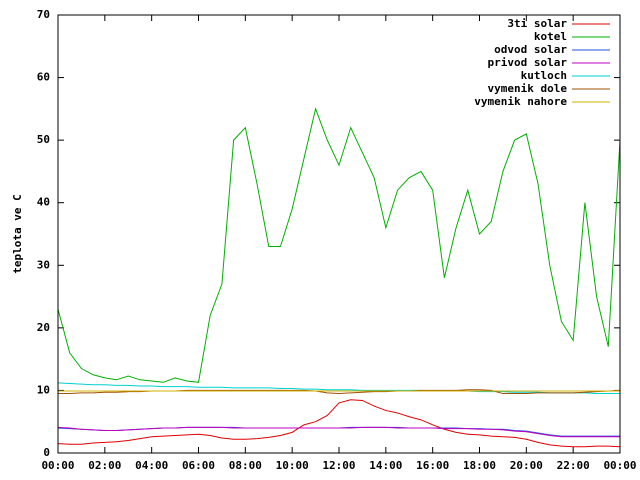  What do you see at coordinates (17, 233) in the screenshot?
I see `y-axis-label: teplota ve C` at bounding box center [17, 233].